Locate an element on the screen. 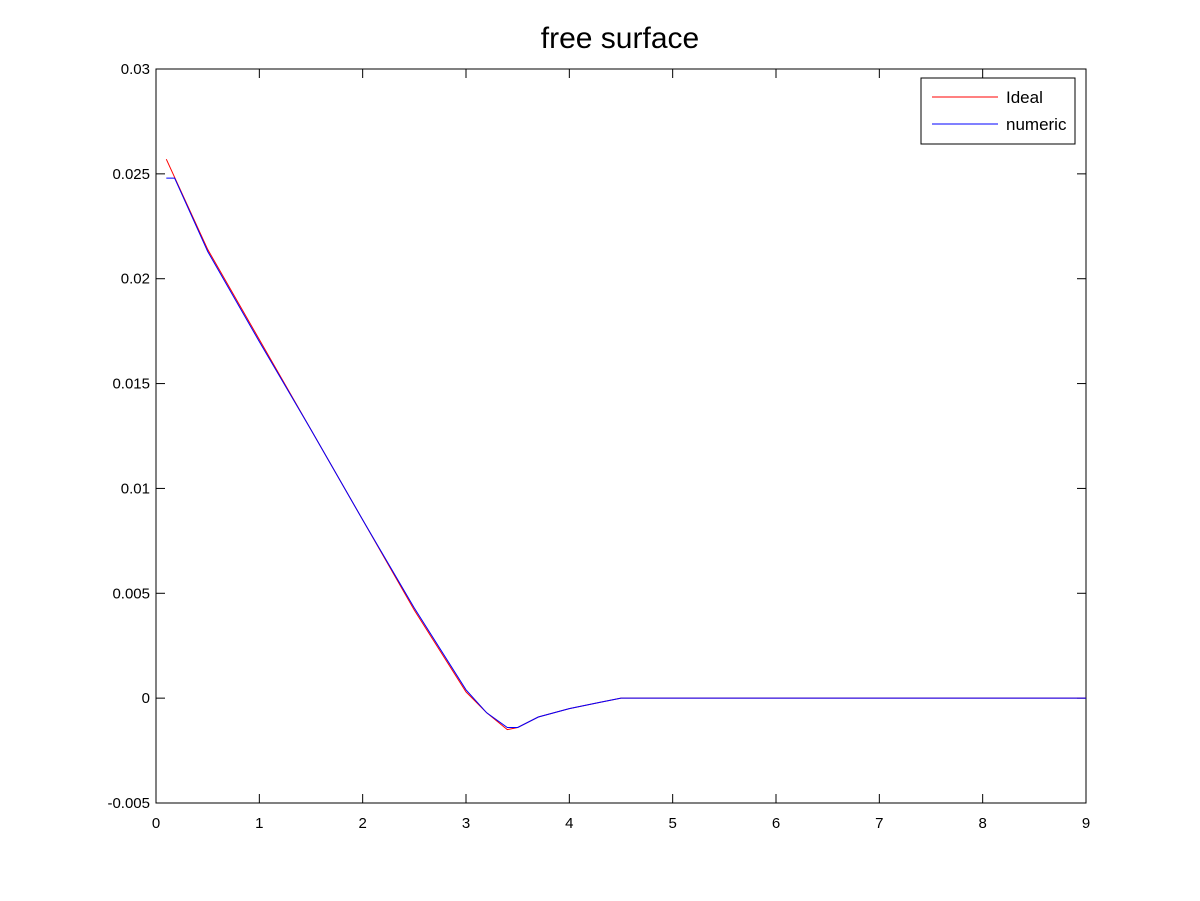 This screenshot has width=1200, height=901. legend-box is located at coordinates (998, 111).